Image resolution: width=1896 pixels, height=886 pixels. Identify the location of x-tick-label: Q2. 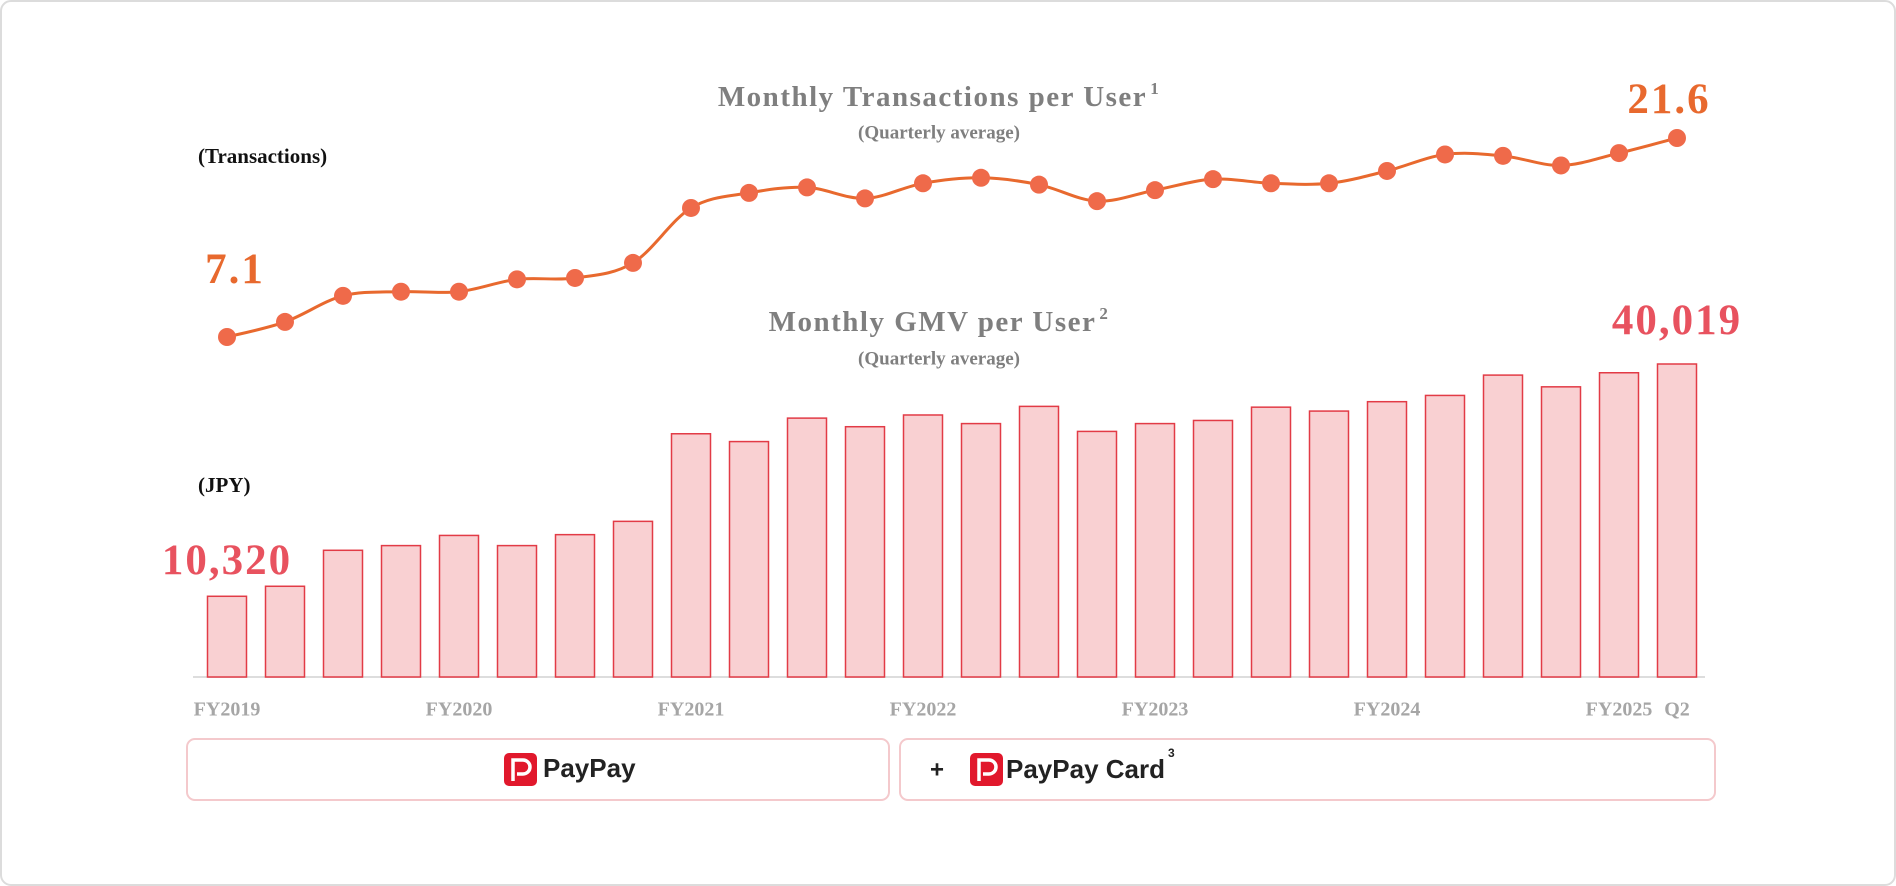
(1677, 710).